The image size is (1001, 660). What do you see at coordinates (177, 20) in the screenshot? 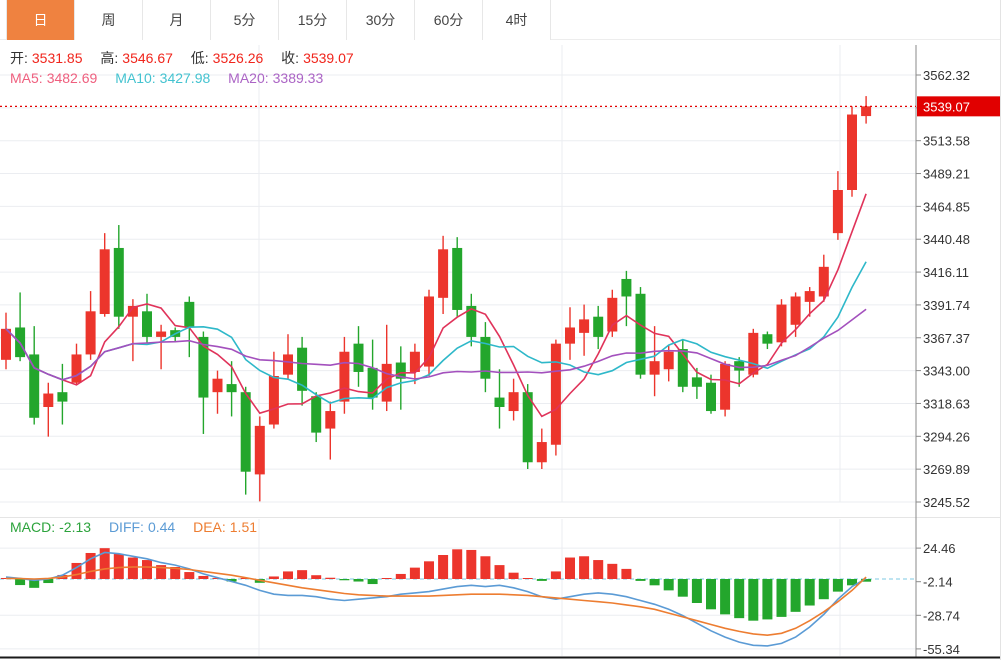
I see `tab-month: 月` at bounding box center [177, 20].